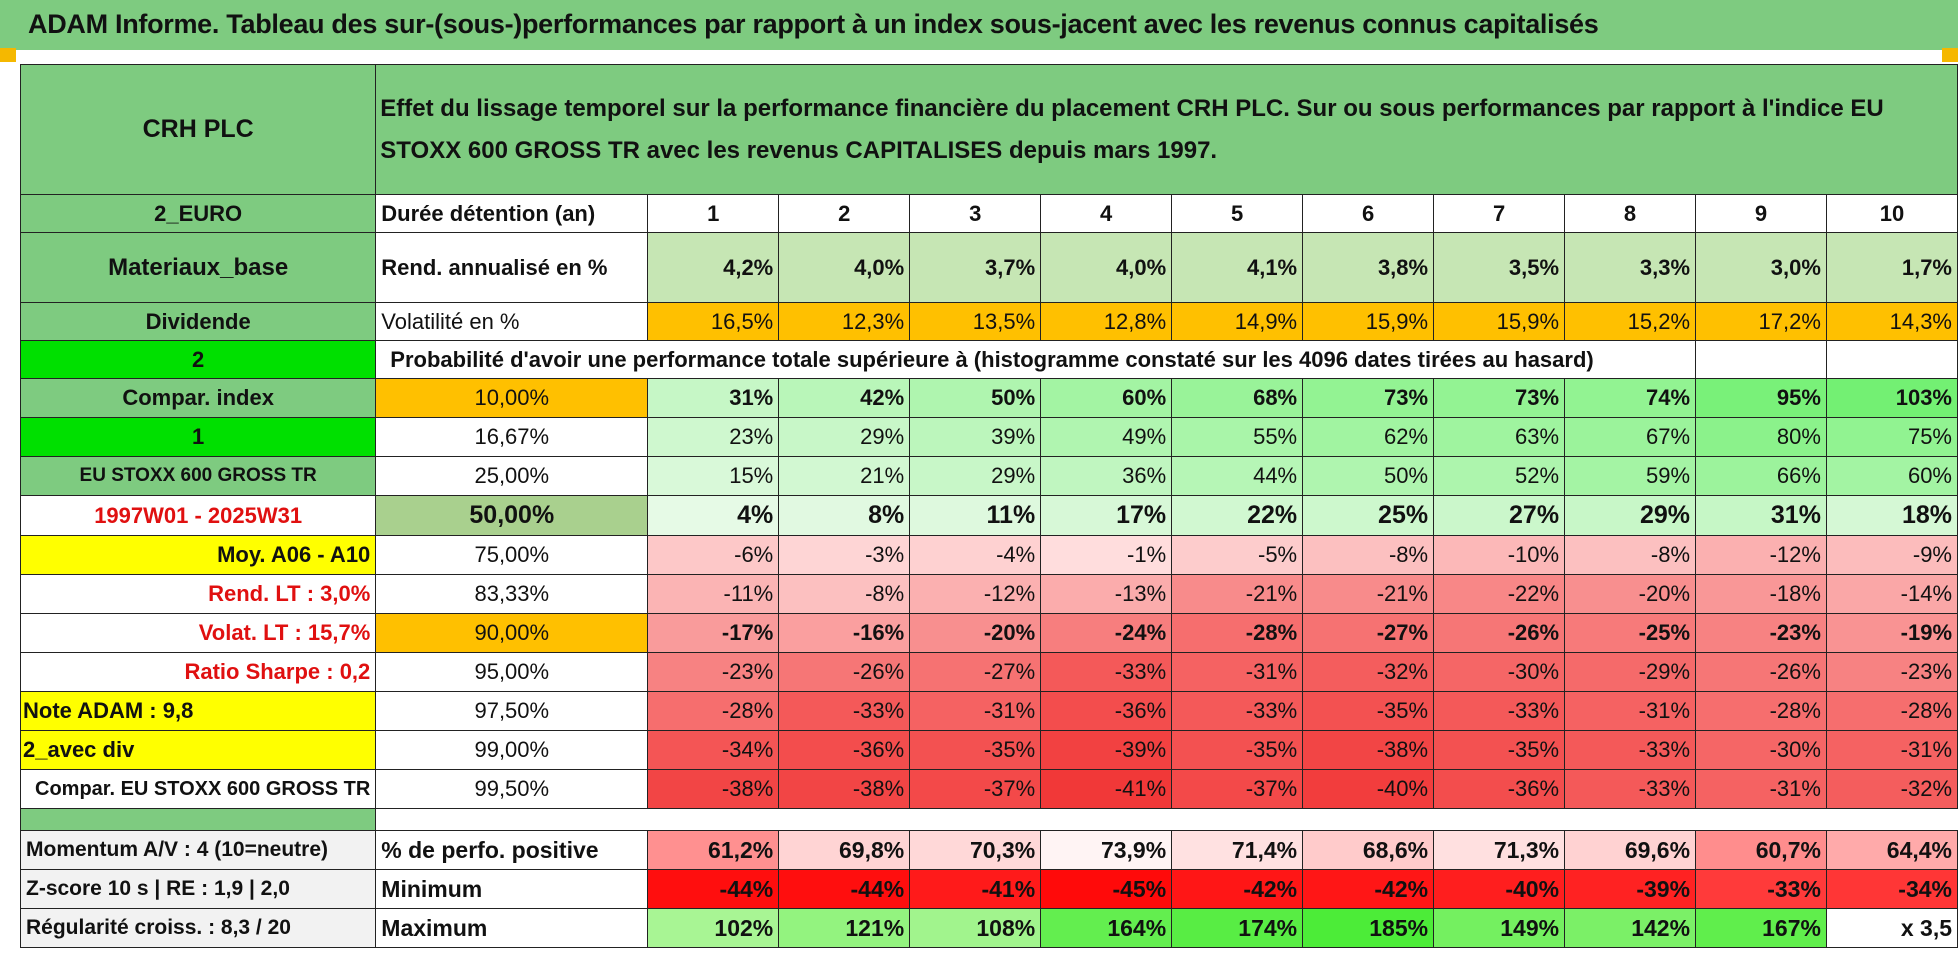 The height and width of the screenshot is (977, 1958). What do you see at coordinates (1499, 437) in the screenshot?
I see `probability-value: 63%` at bounding box center [1499, 437].